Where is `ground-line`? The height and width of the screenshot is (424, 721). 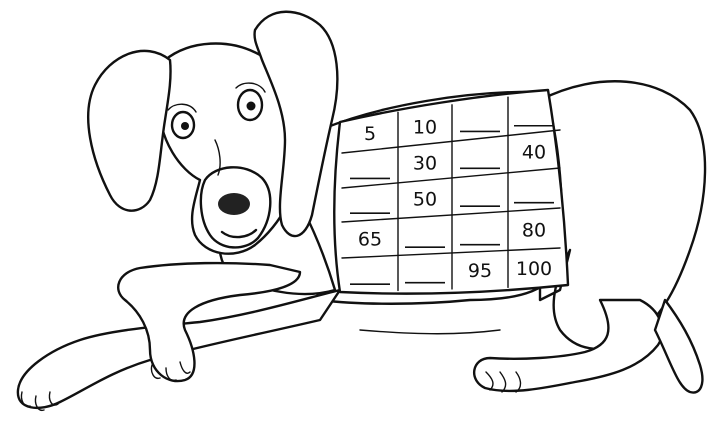
ground-line is located at coordinates (430, 332).